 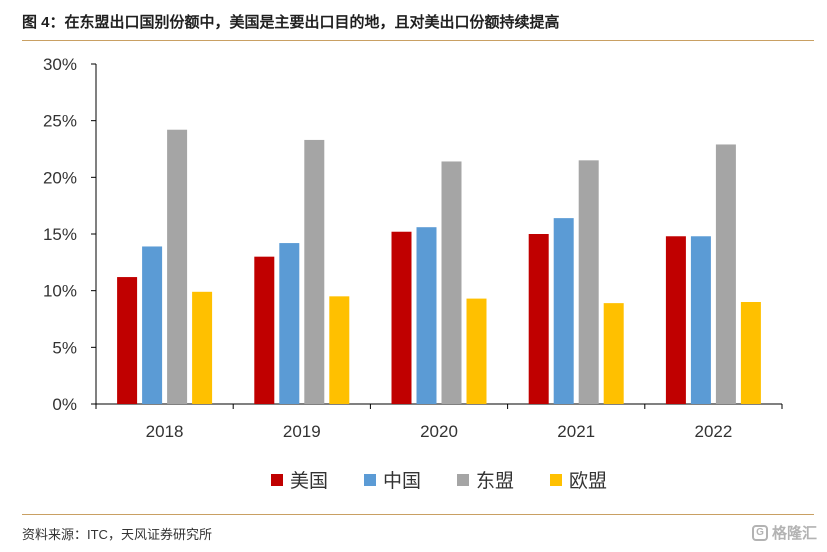 I want to click on y-tick-label: 30%, so click(x=60, y=64).